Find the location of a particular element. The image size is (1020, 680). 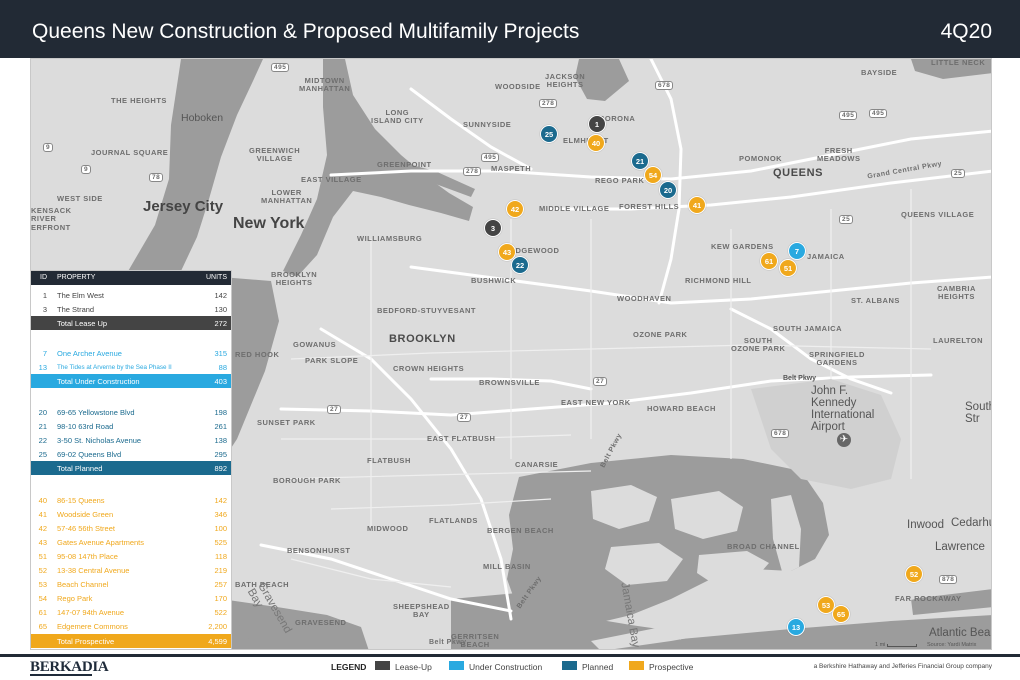

table-row: 61 147-07 94th Avenue 522 is located at coordinates (132, 612).